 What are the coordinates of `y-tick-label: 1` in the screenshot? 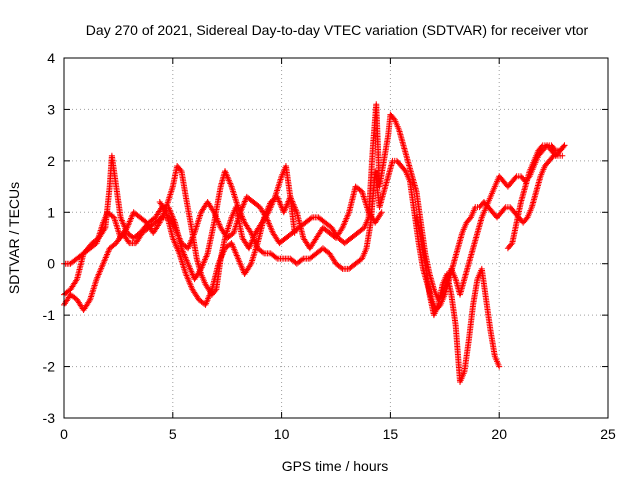 It's located at (51, 212).